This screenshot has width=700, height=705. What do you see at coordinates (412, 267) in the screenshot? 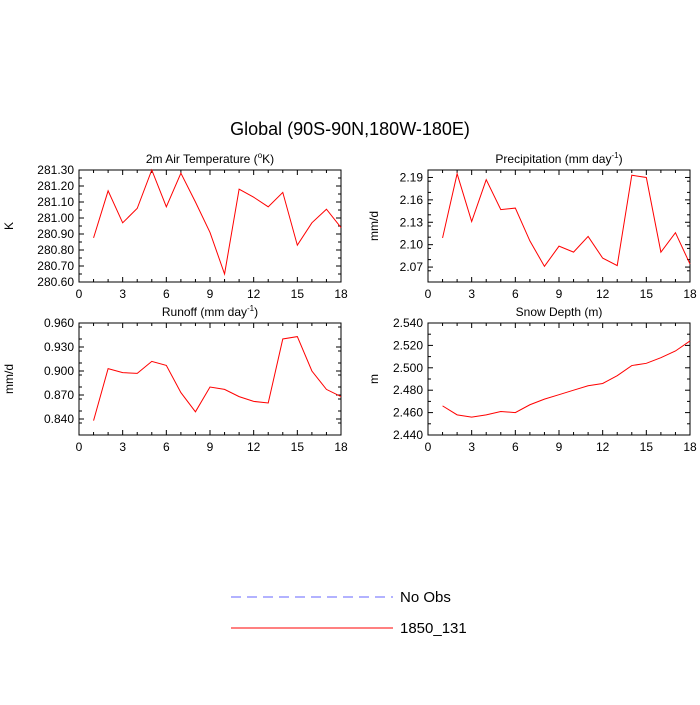
I see `y-tick-label: 2.07` at bounding box center [412, 267].